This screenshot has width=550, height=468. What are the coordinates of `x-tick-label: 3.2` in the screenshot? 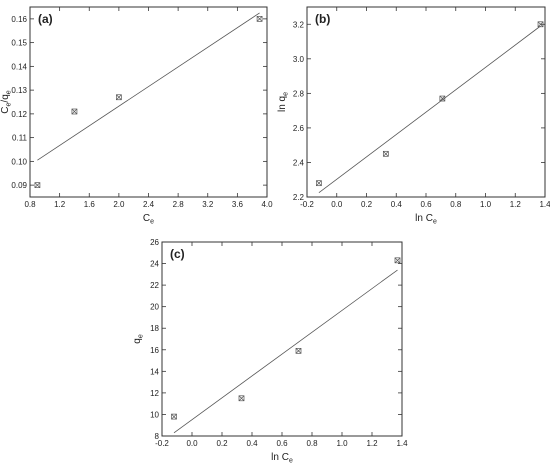 It's located at (208, 204).